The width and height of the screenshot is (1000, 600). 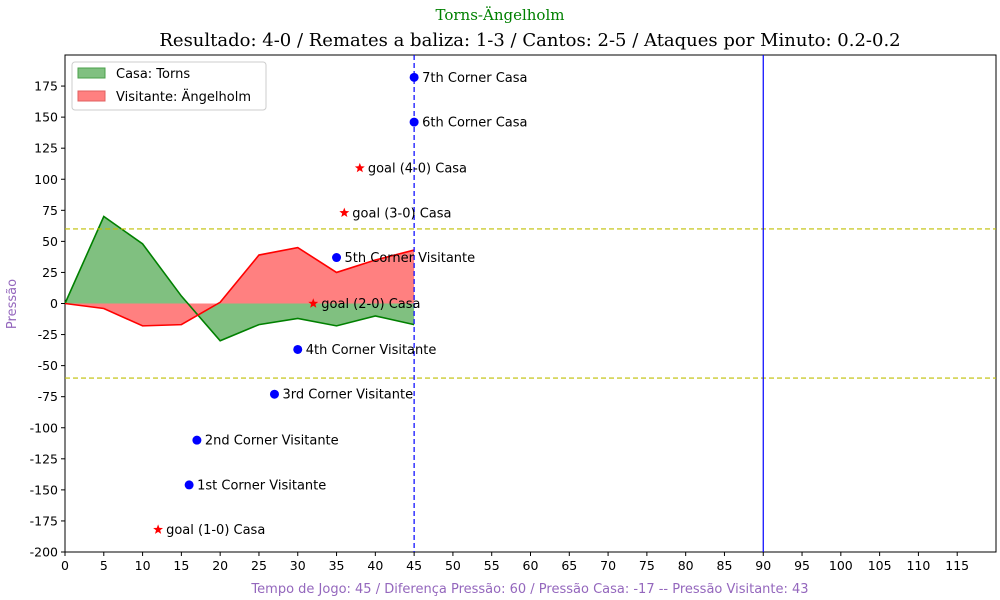 I want to click on x-tick-label-8: 40, so click(x=375, y=565).